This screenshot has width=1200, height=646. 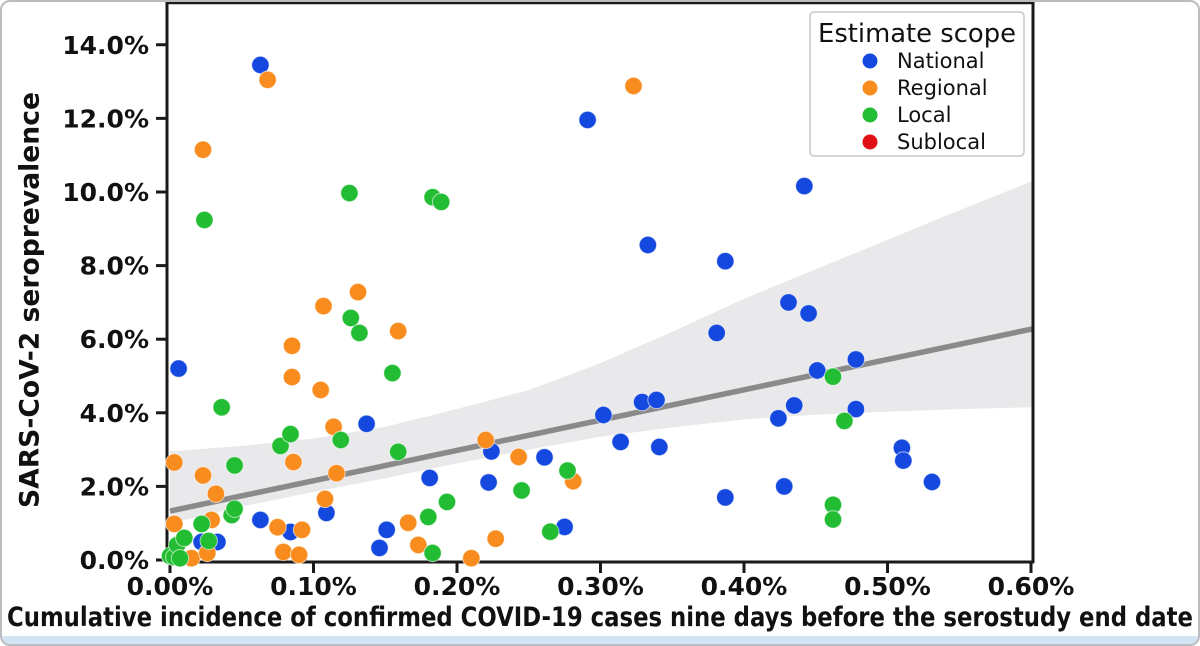 What do you see at coordinates (313, 586) in the screenshot?
I see `x-tick-label: 0.10%` at bounding box center [313, 586].